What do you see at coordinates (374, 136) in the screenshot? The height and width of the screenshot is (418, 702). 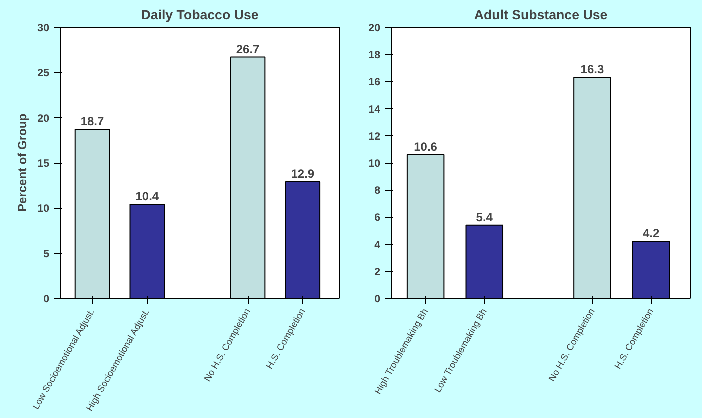 I see `y-tick-label: 12` at bounding box center [374, 136].